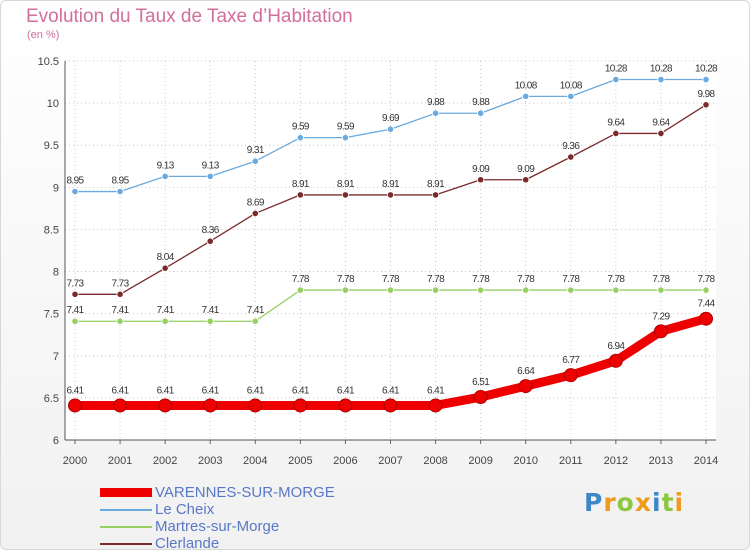 This screenshot has height=552, width=750. I want to click on chart-unit: (en %), so click(43, 35).